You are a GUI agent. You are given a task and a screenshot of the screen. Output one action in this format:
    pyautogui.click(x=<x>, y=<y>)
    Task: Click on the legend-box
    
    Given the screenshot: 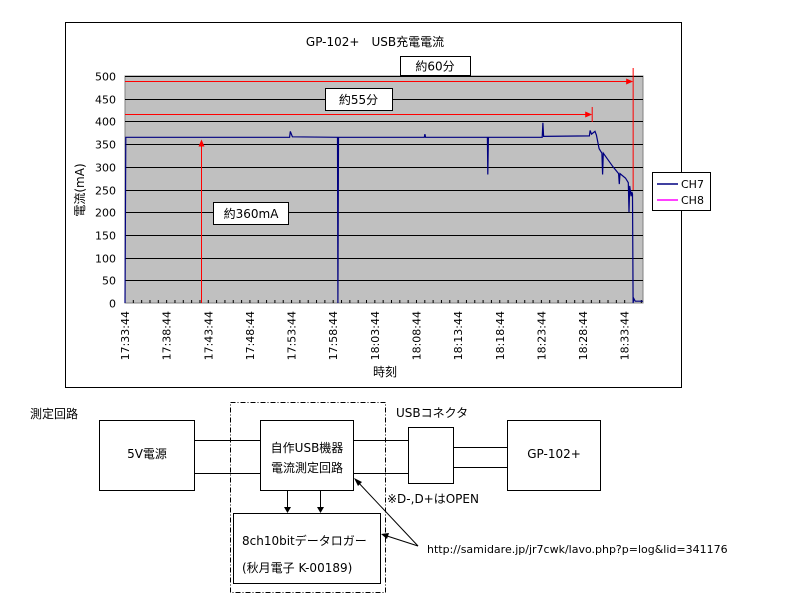 What is the action you would take?
    pyautogui.click(x=681, y=191)
    